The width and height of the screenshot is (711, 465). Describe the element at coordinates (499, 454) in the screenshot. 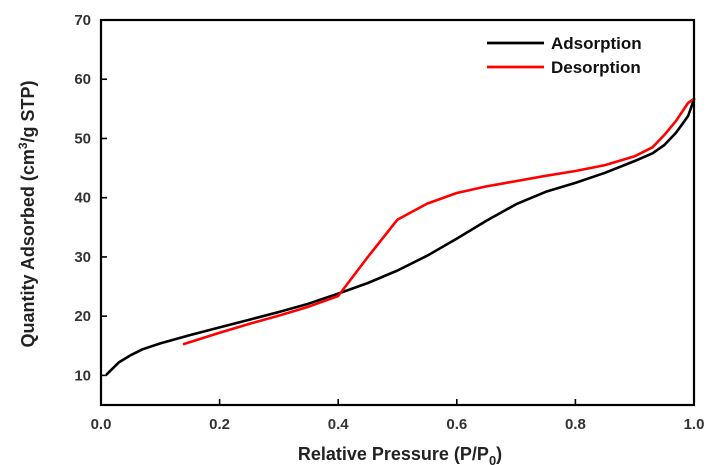

I see `x-axis-title-end: )` at that location.